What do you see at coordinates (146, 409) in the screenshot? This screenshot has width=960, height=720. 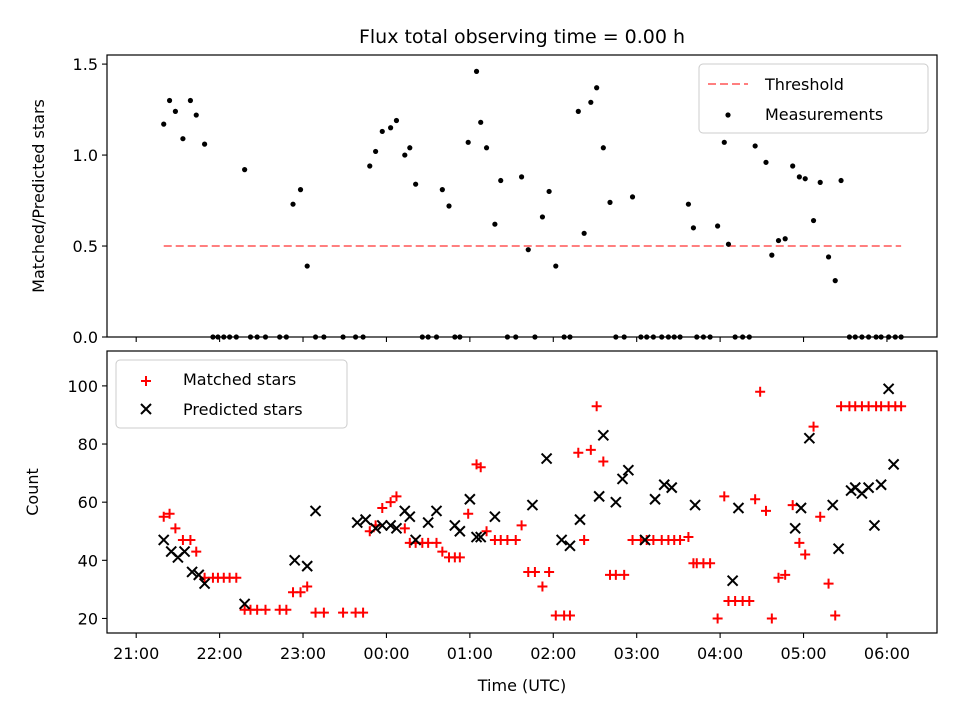 I see `legend-predicted-swatch` at bounding box center [146, 409].